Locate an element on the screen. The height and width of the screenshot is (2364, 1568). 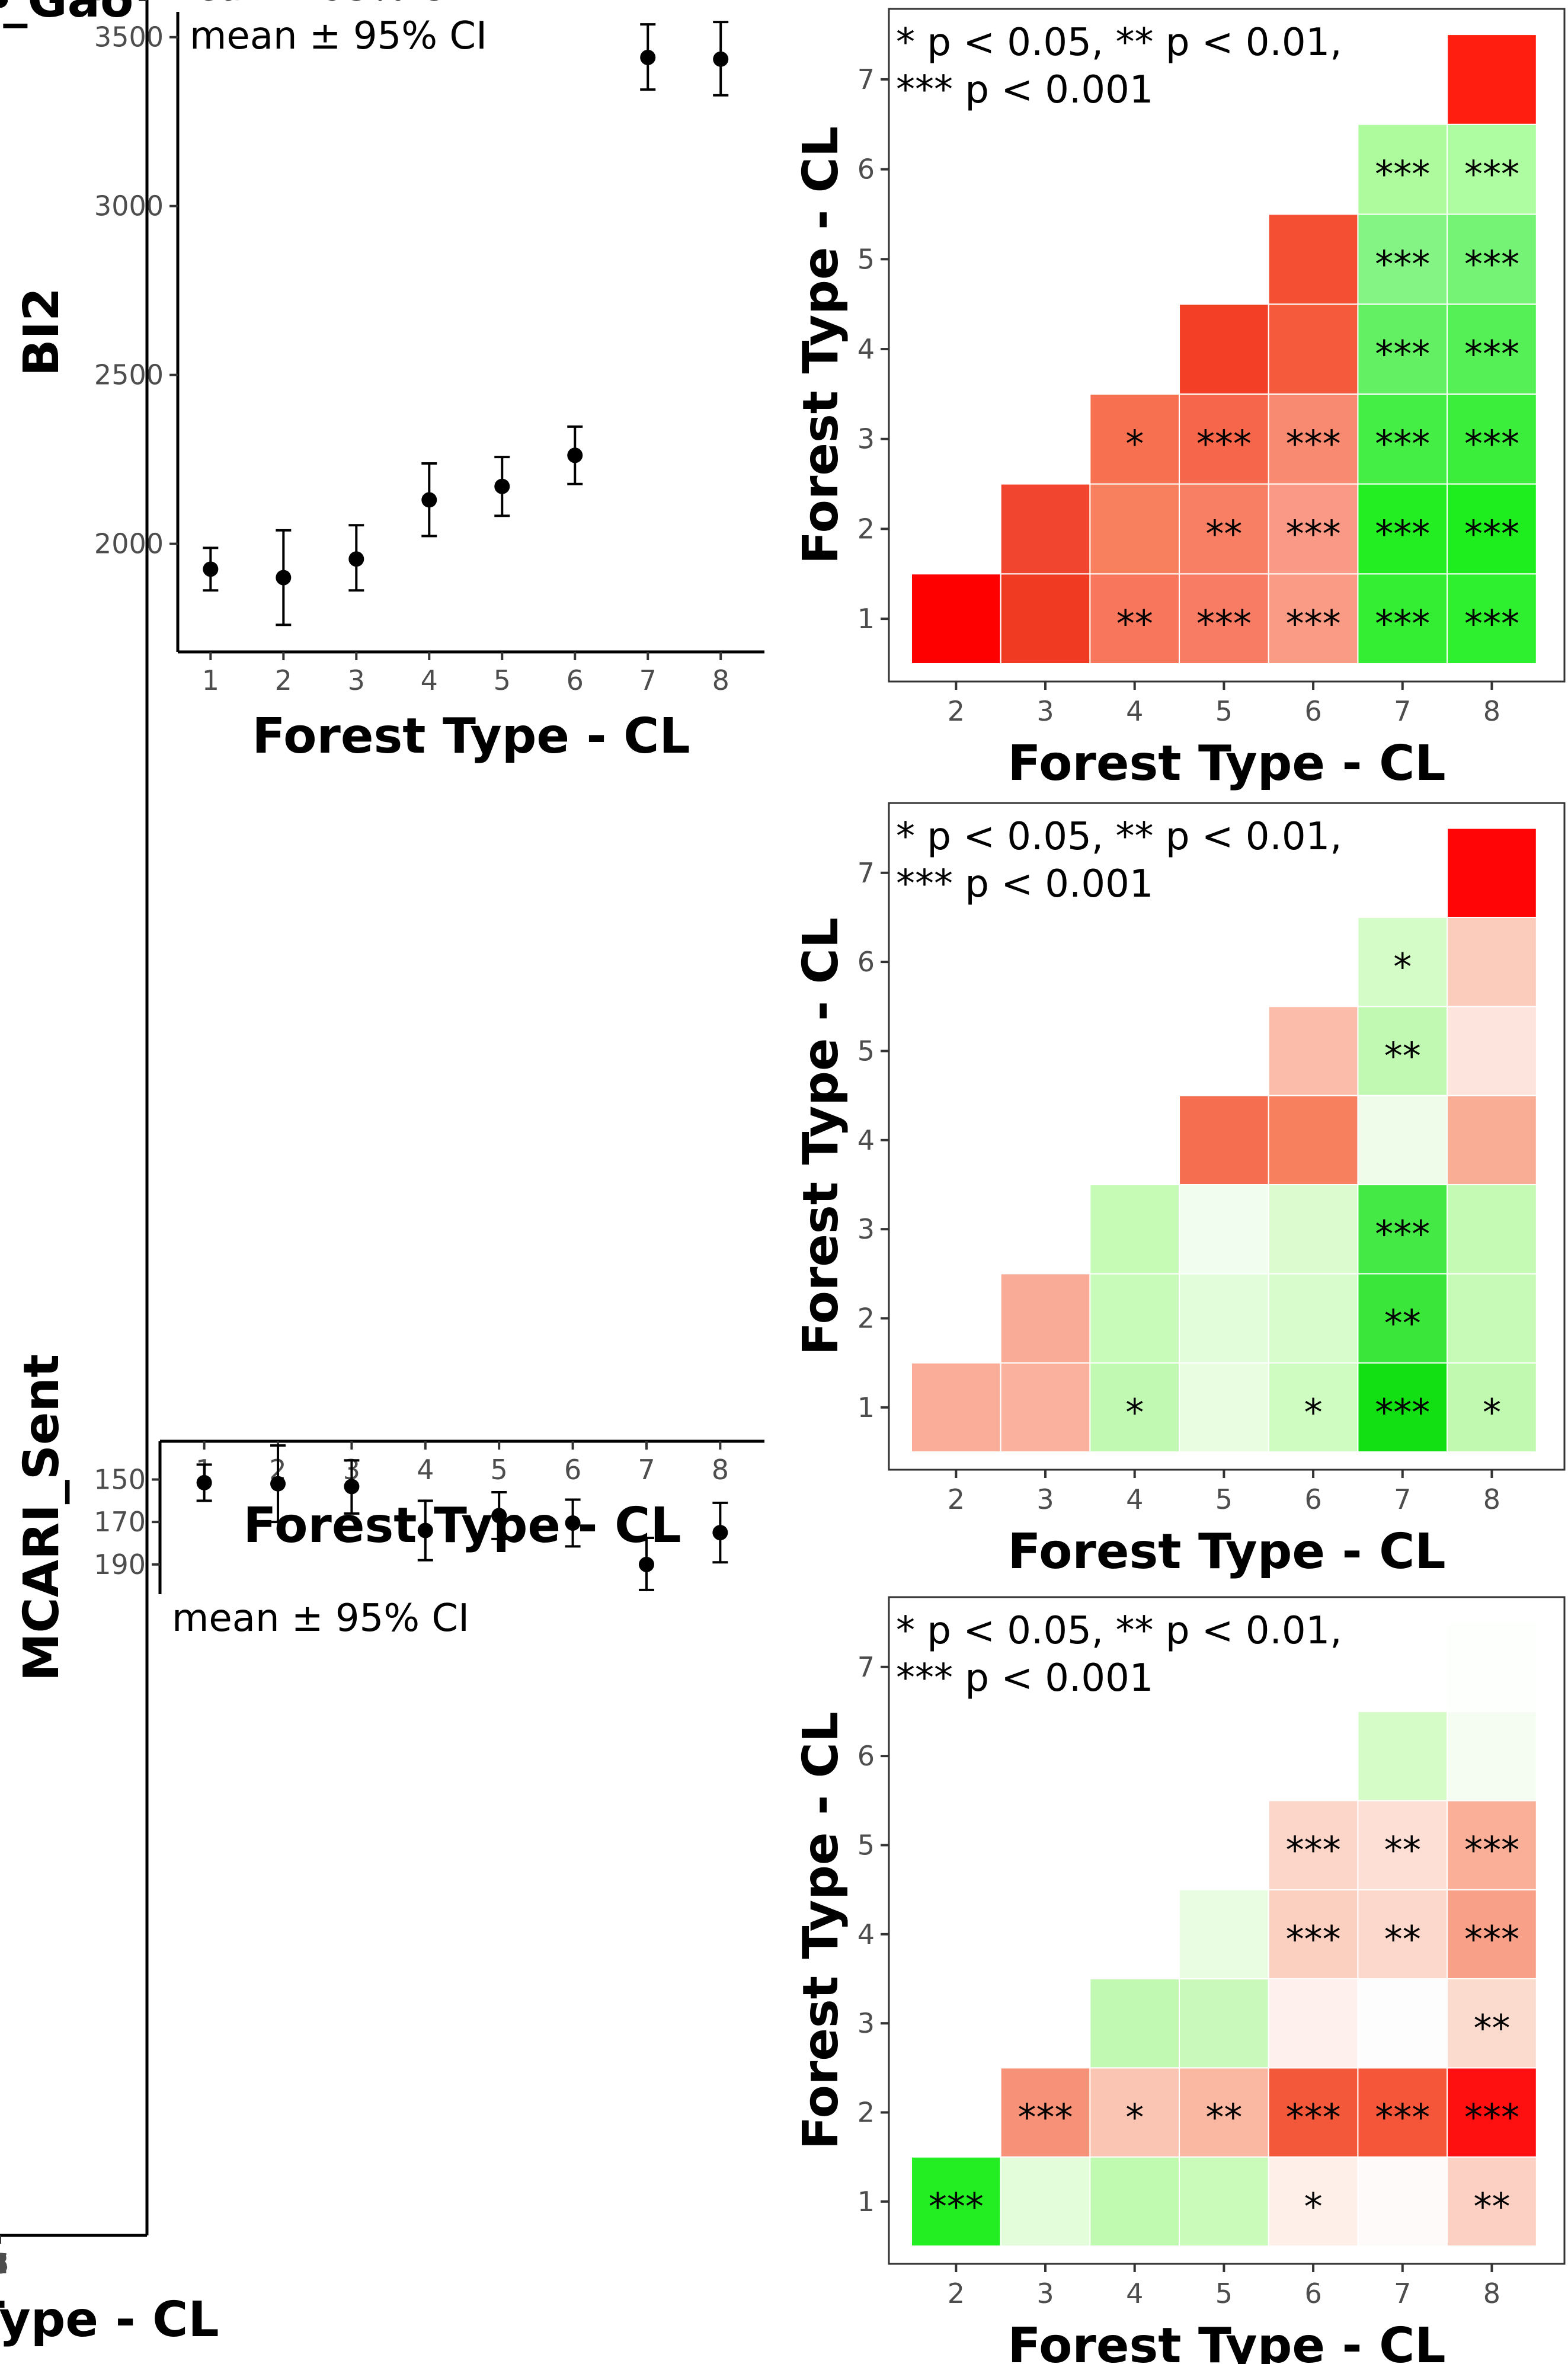
y-tick-label: 3500 is located at coordinates (129, 37).